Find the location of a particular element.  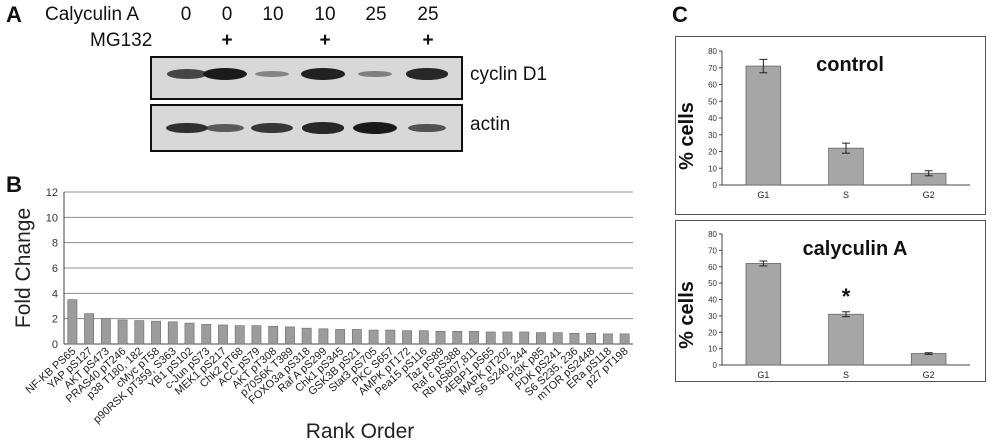

calyculin-row-label: Calyculin A is located at coordinates (92, 14).